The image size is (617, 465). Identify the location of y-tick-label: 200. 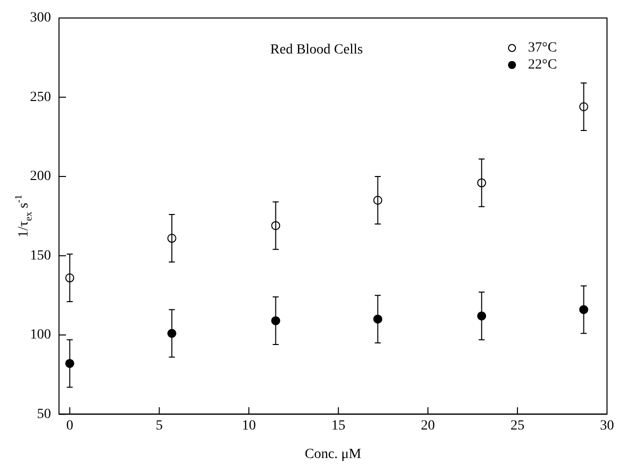
(40, 176).